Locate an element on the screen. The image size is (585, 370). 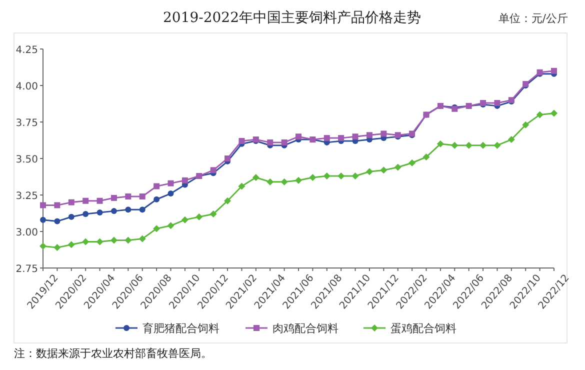
legend-label: 蛋鸡配合饲料 is located at coordinates (423, 328).